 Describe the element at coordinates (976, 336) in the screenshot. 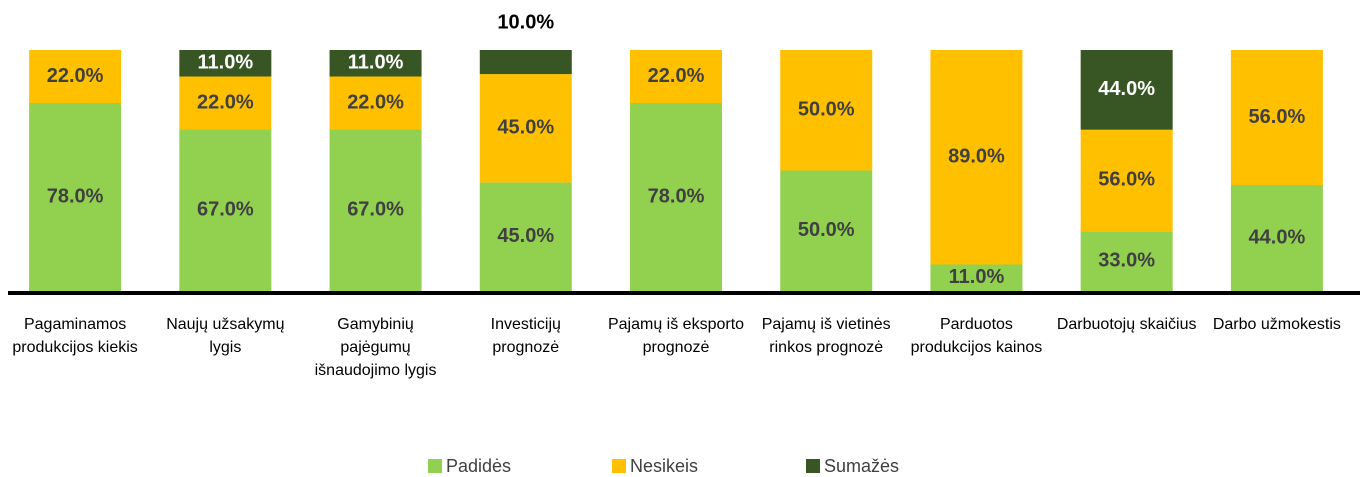

I see `x-tick-label: Parduotos produkcijos kainos` at that location.